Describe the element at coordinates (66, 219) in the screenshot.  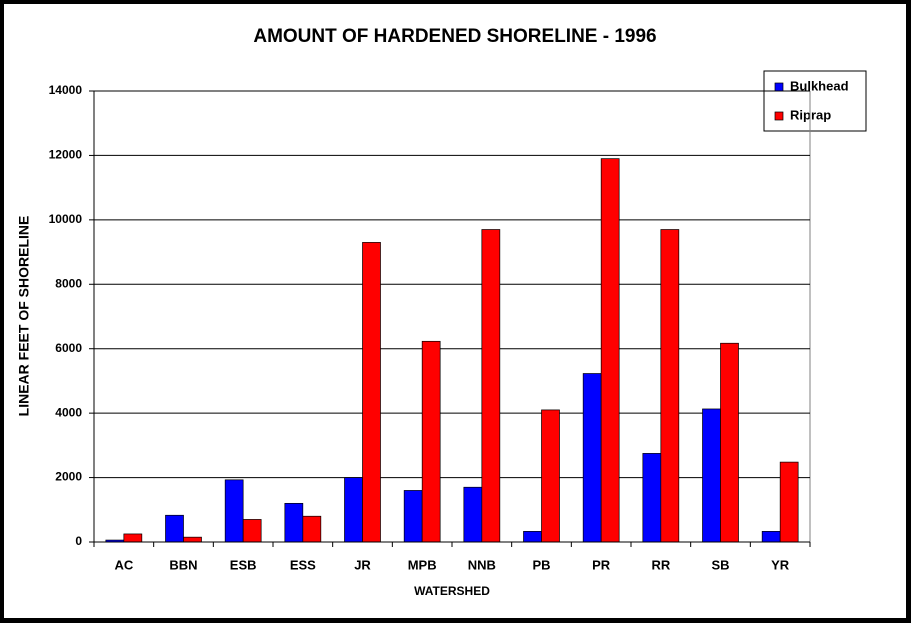
I see `y-tick-label: 10000` at that location.